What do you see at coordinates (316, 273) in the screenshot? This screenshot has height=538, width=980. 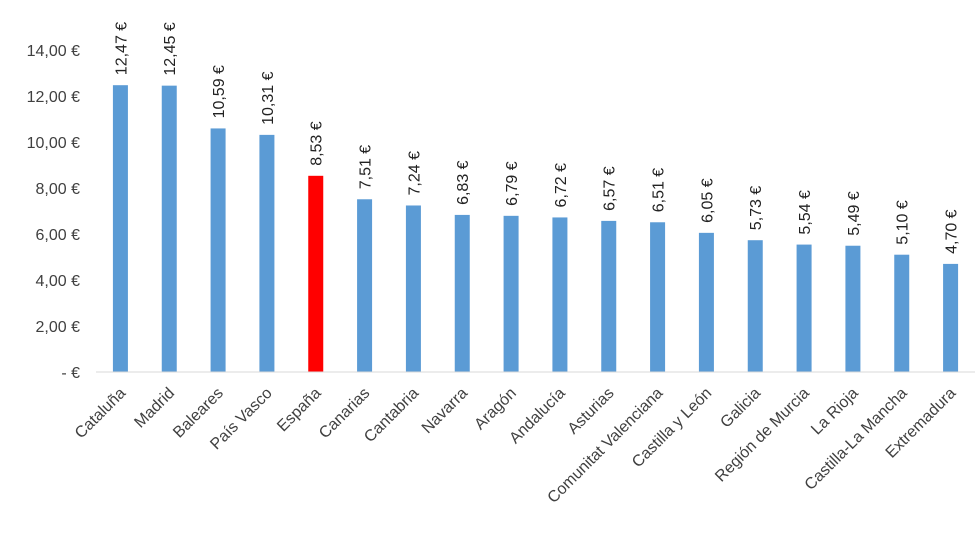 I see `bar-highlight` at bounding box center [316, 273].